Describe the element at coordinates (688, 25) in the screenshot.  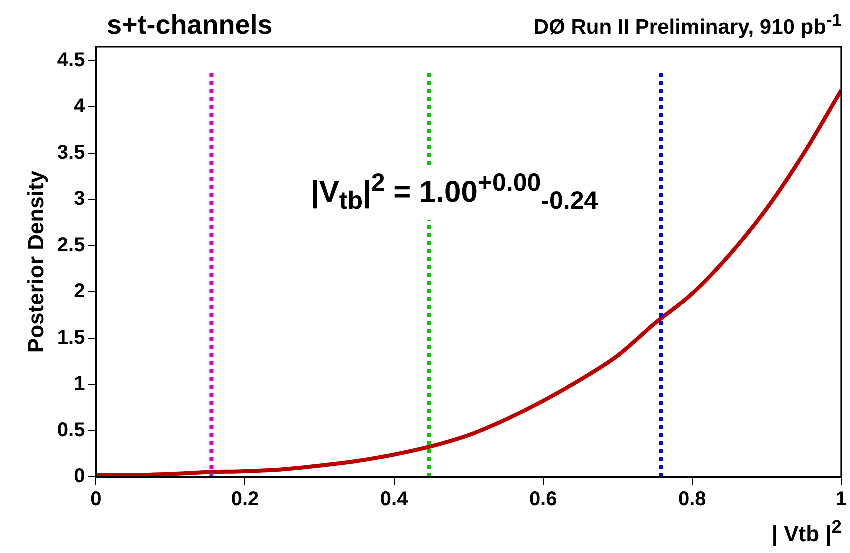
I see `chart-subtitle: DØ Run II Preliminary, 910 pb$^{-1}$` at that location.